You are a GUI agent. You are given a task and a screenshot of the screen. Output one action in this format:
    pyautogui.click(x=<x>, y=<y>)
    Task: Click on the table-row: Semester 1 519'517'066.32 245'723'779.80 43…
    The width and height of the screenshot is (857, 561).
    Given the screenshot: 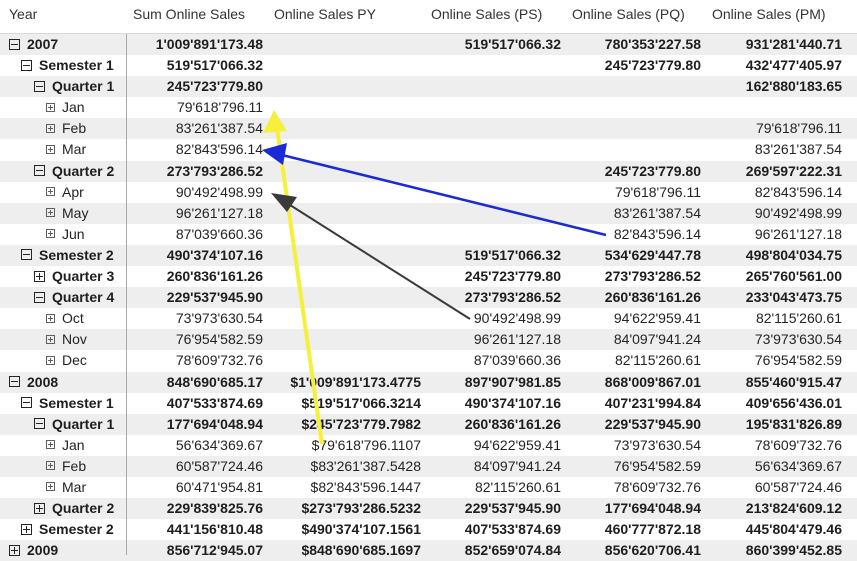 What is the action you would take?
    pyautogui.click(x=428, y=65)
    